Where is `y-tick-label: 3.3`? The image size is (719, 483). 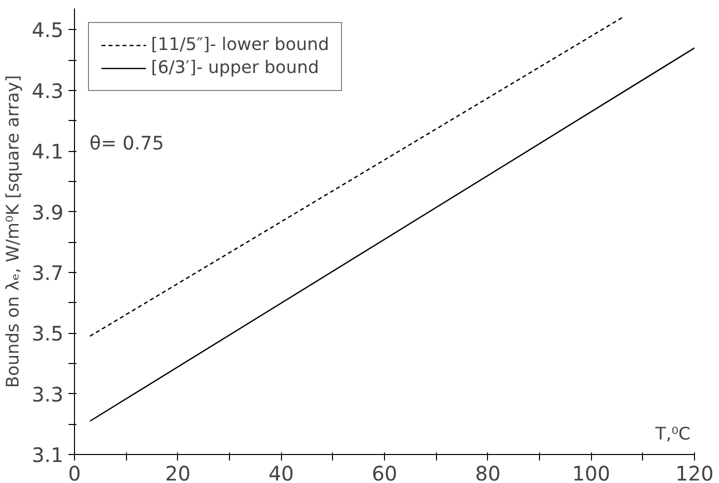 y-tick-label: 3.3 is located at coordinates (48, 394).